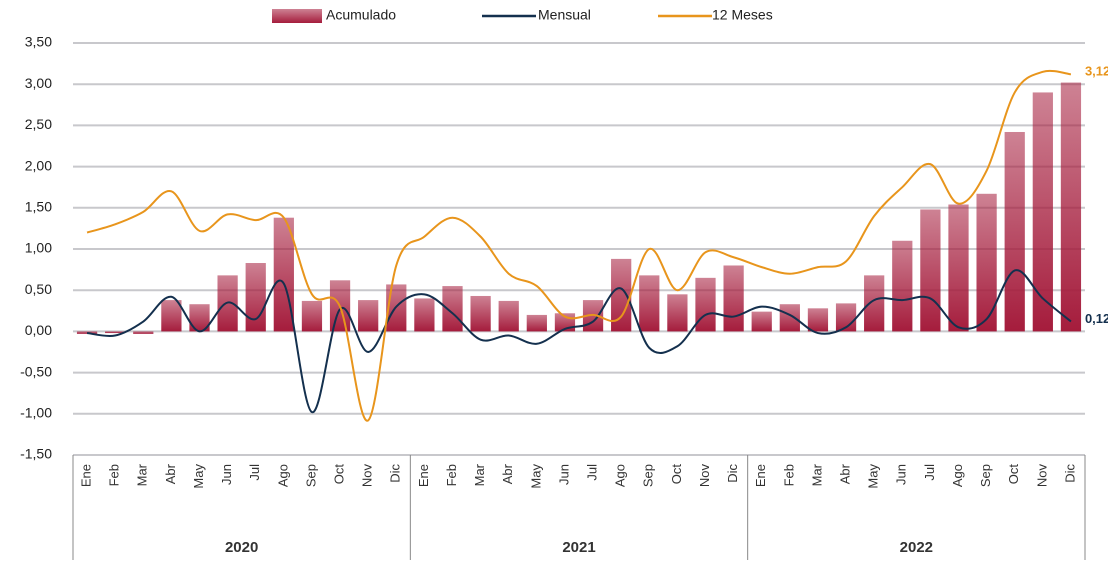  I want to click on y-tick-label: 2,00, so click(38, 165).